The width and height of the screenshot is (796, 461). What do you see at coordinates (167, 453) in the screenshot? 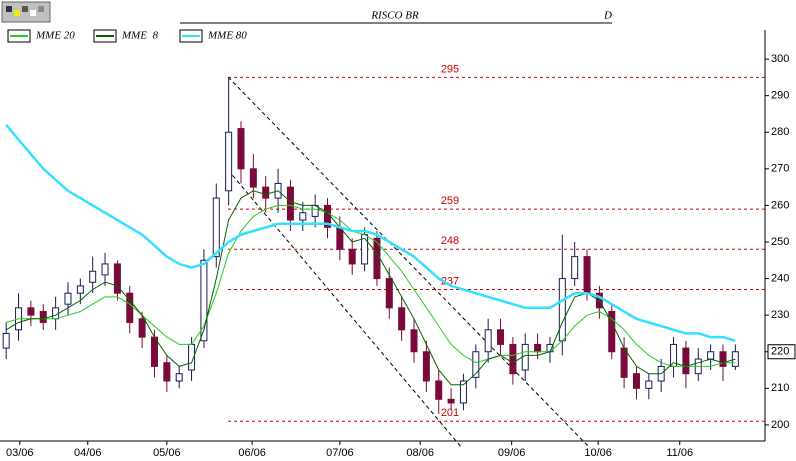
I see `x-tick-label: 05/06` at bounding box center [167, 453].